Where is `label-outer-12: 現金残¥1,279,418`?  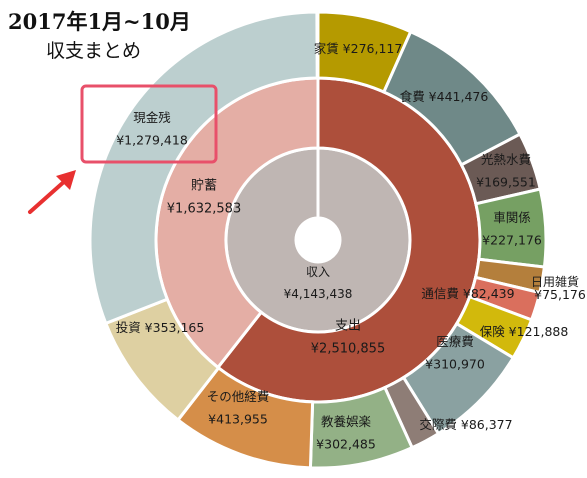
label-outer-12: 現金残¥1,279,418 is located at coordinates (152, 129).